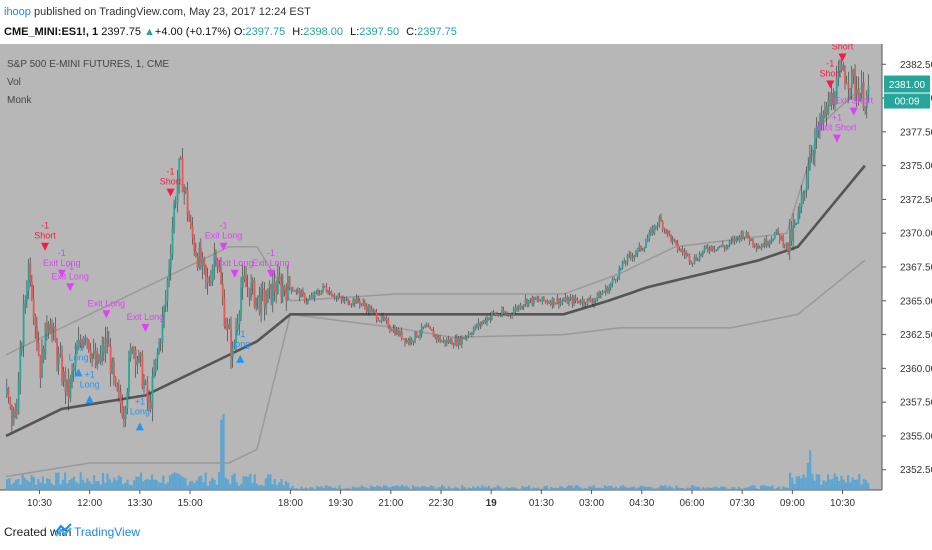 The height and width of the screenshot is (550, 932). What do you see at coordinates (916, 234) in the screenshot?
I see `price-tick-label: 2370.00` at bounding box center [916, 234].